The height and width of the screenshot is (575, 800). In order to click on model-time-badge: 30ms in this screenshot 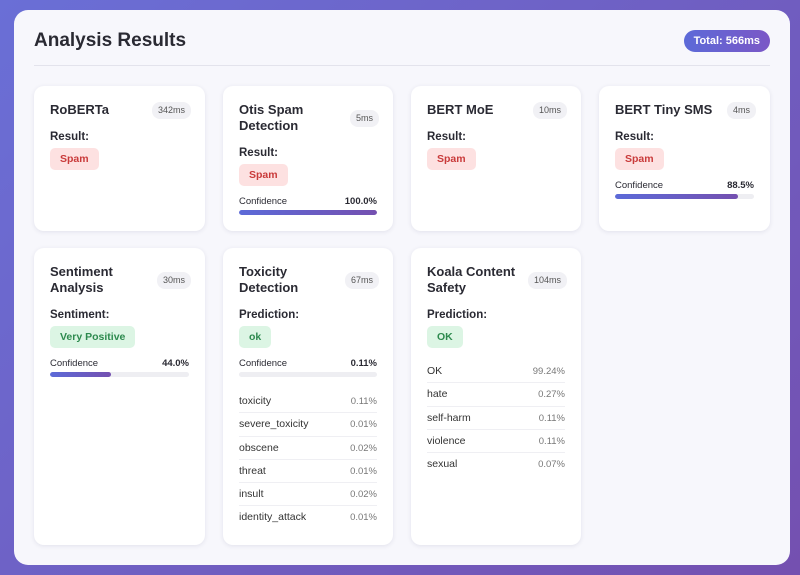, I will do `click(173, 280)`.